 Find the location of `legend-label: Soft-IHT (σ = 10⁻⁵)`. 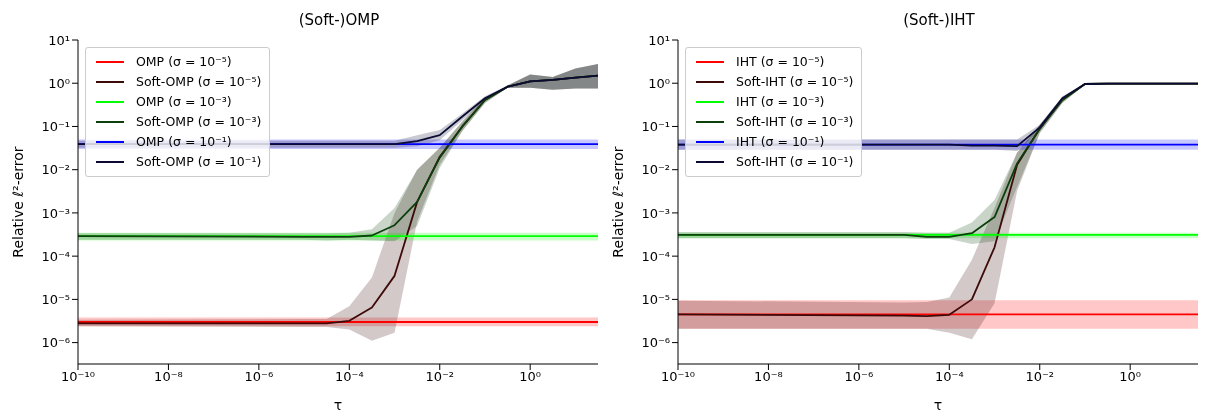

legend-label: Soft-IHT (σ = 10⁻⁵) is located at coordinates (795, 82).